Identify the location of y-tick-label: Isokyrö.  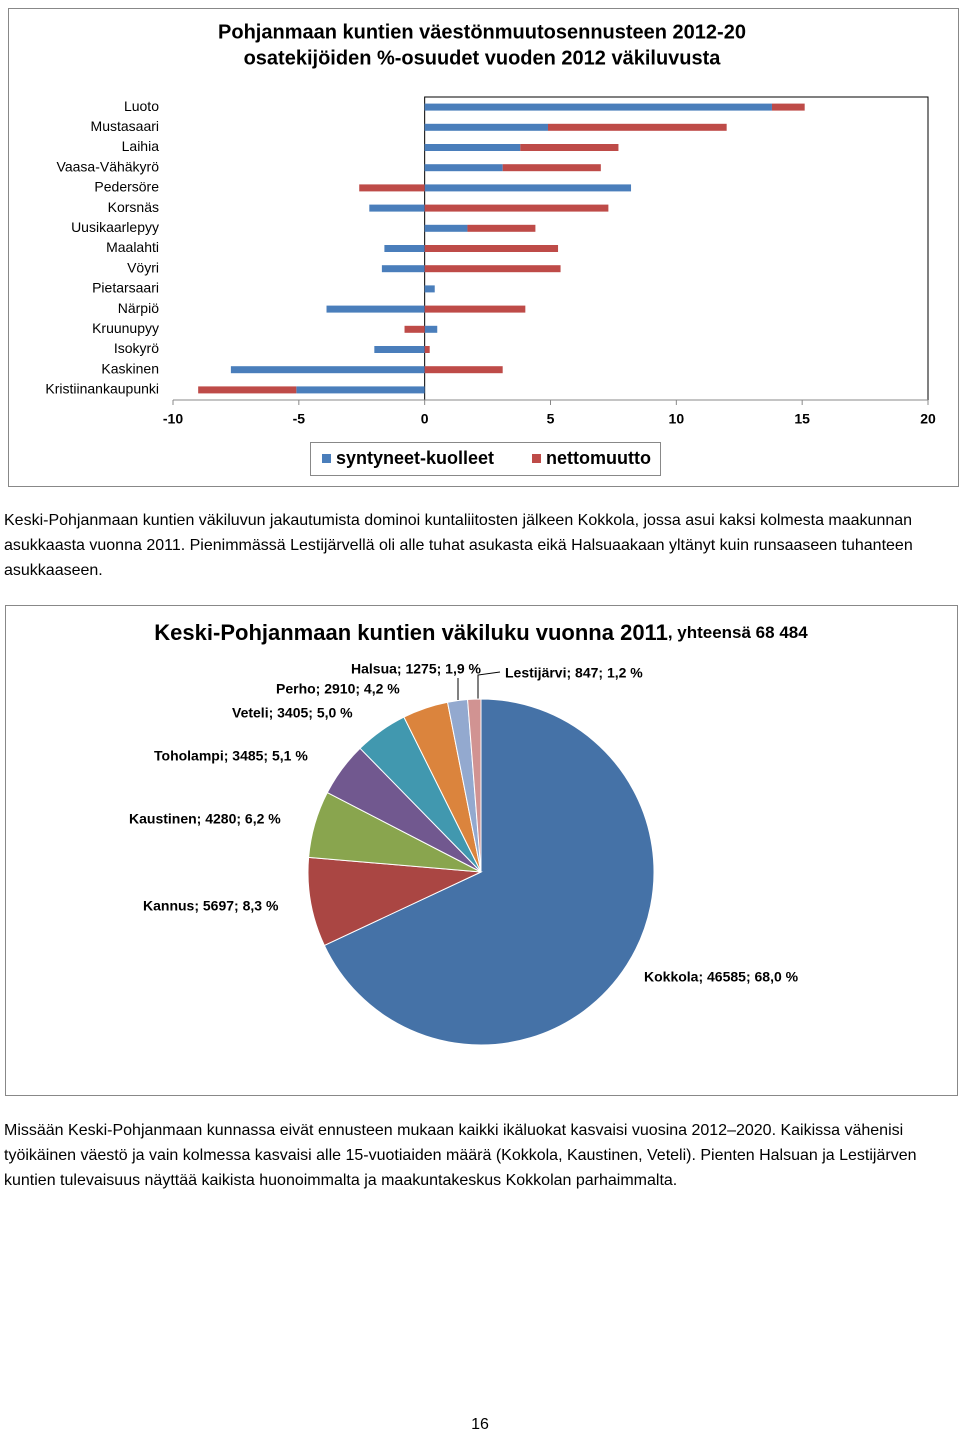
(136, 348).